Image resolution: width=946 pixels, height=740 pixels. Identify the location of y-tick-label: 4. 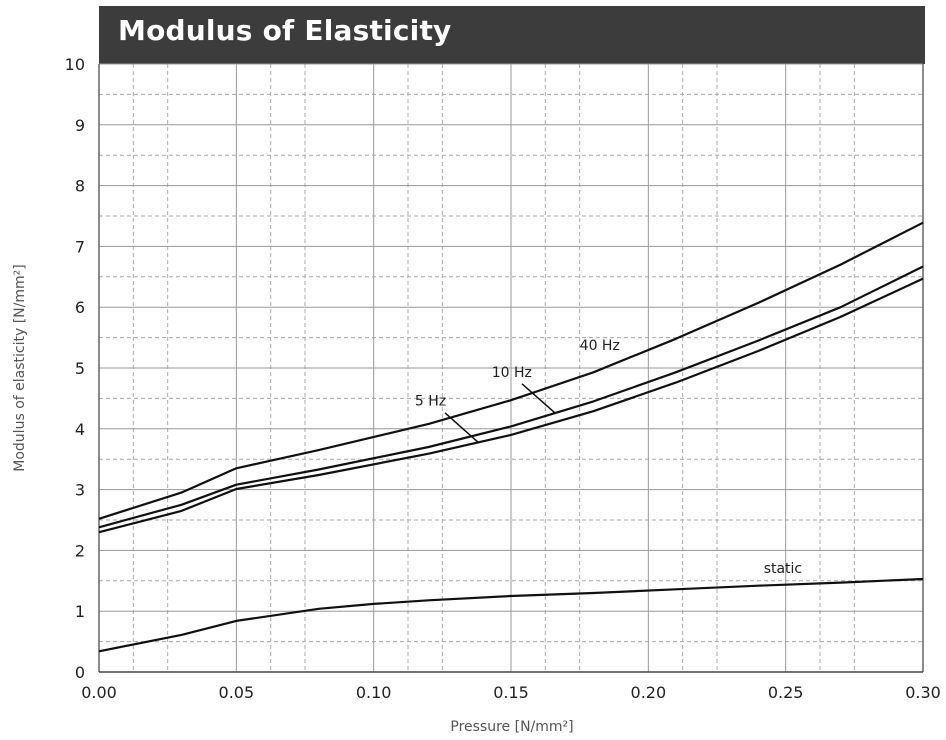
(80, 429).